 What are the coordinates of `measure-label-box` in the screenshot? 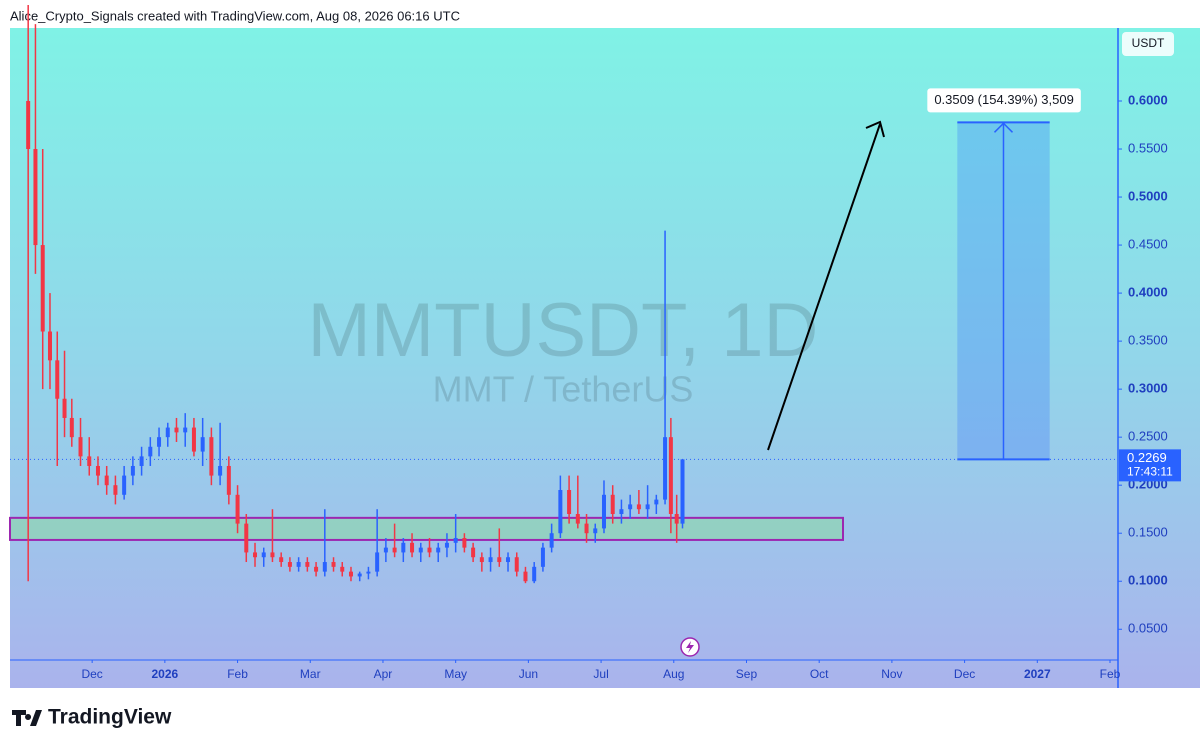 It's located at (1004, 100).